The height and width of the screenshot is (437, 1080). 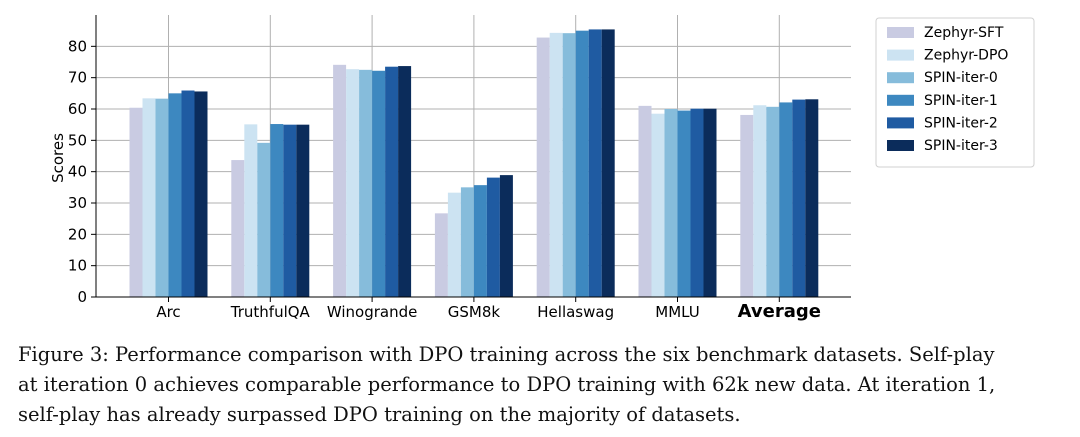 I want to click on x-tick-label: Arc, so click(x=168, y=312).